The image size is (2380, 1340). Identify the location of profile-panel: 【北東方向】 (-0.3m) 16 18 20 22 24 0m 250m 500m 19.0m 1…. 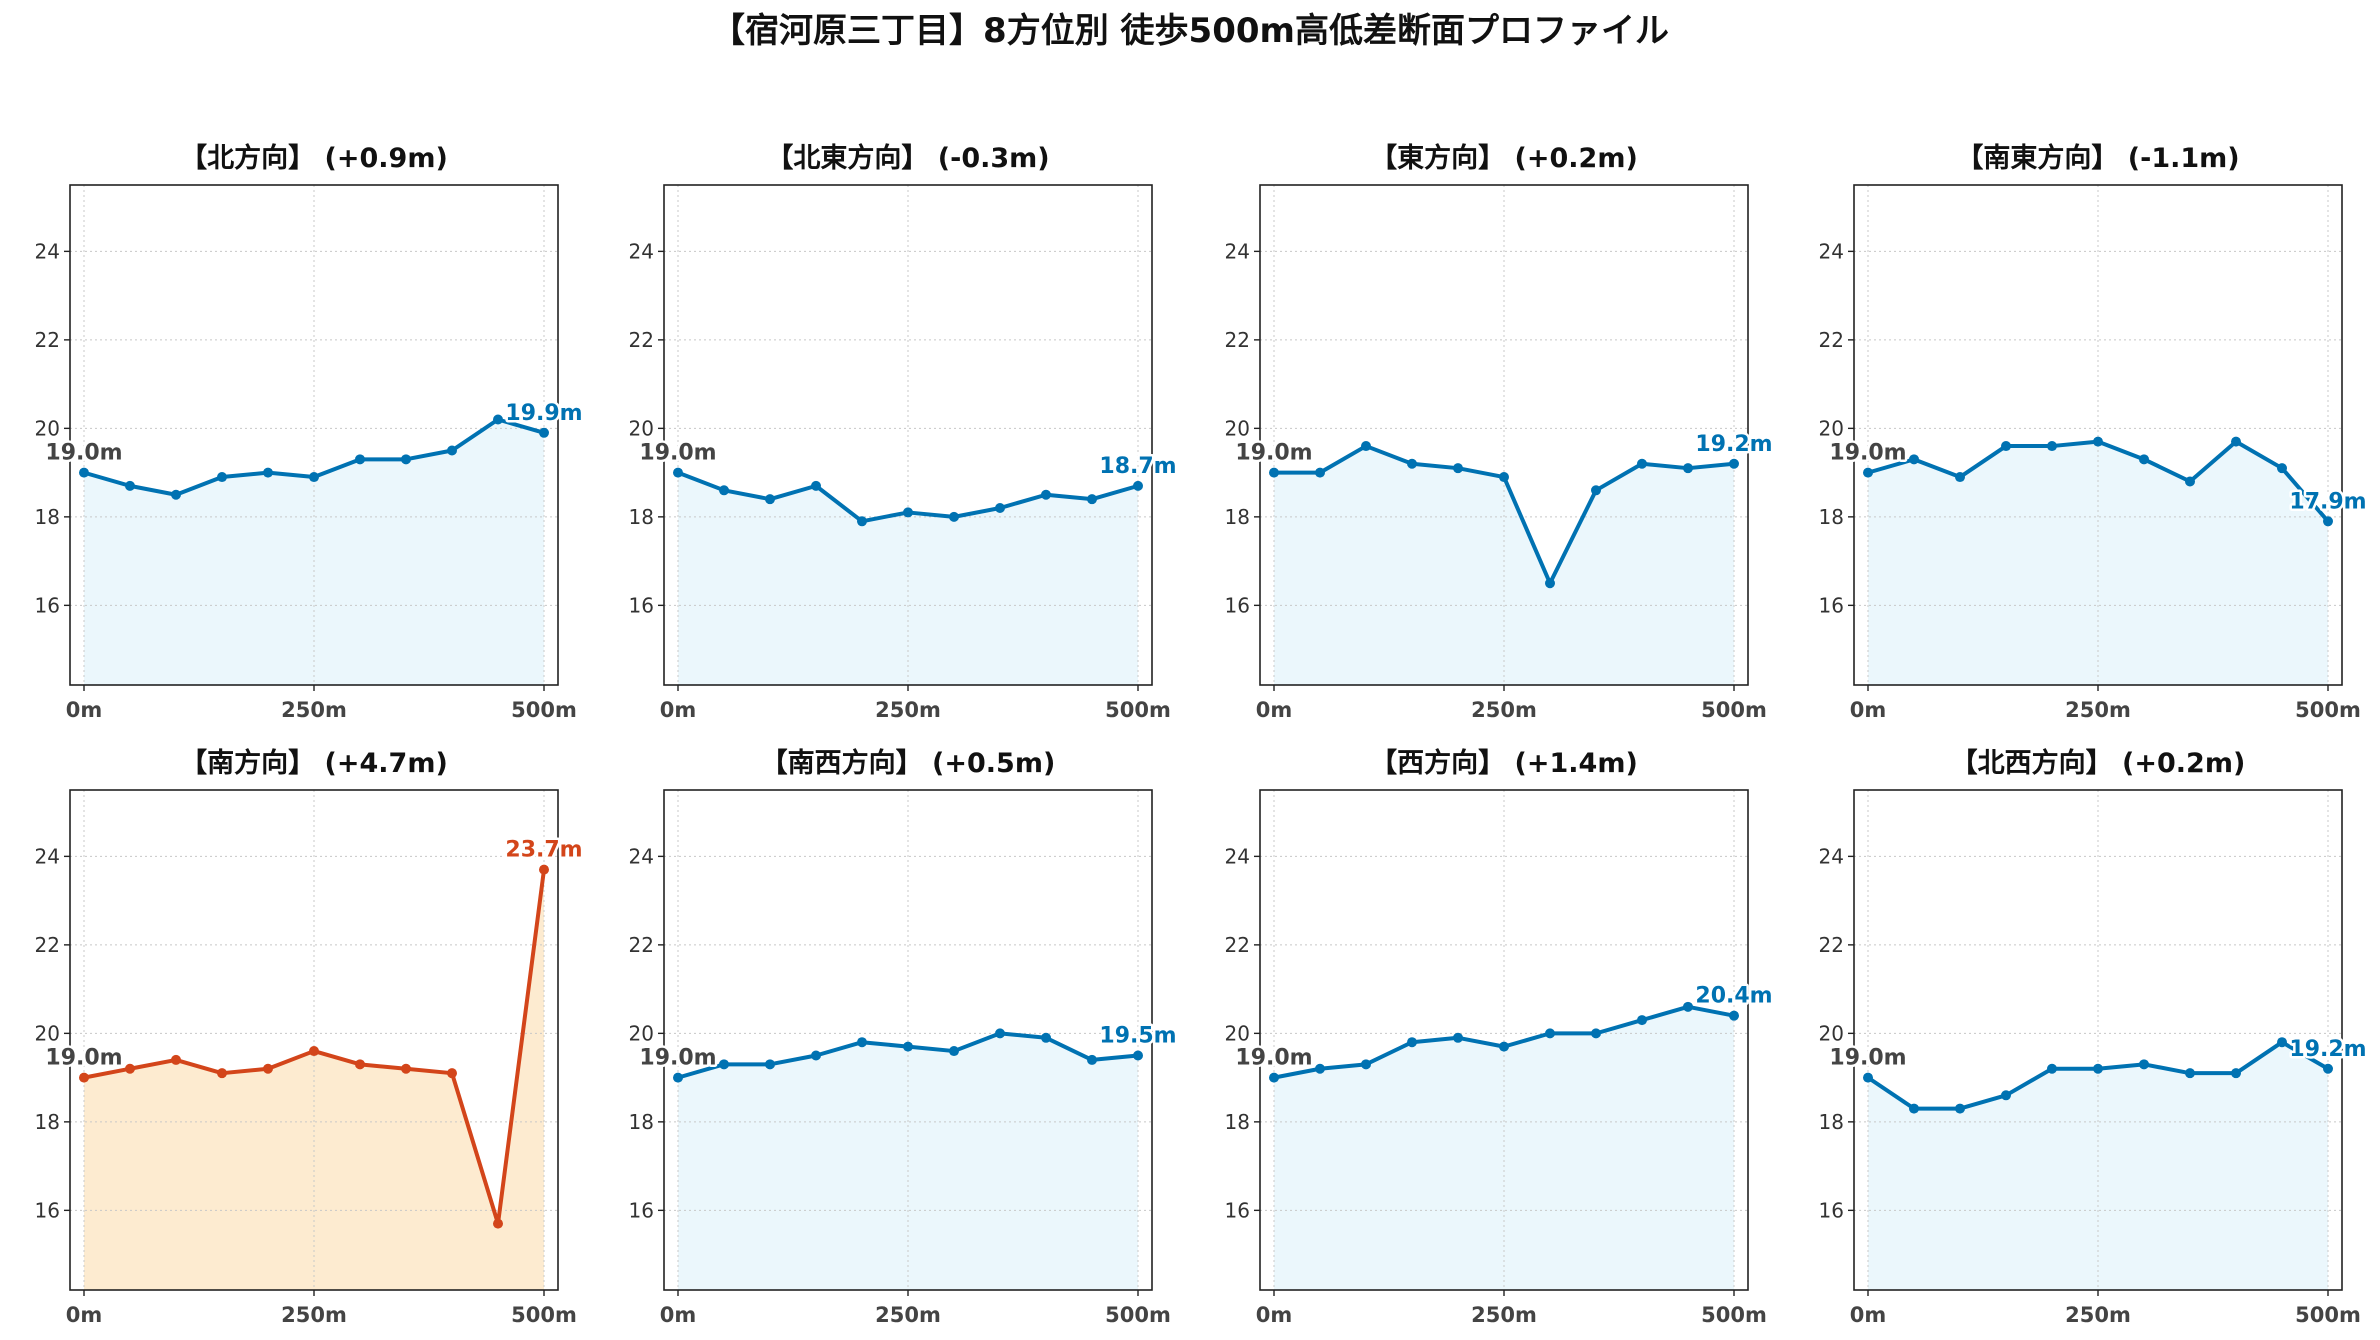
(904, 432).